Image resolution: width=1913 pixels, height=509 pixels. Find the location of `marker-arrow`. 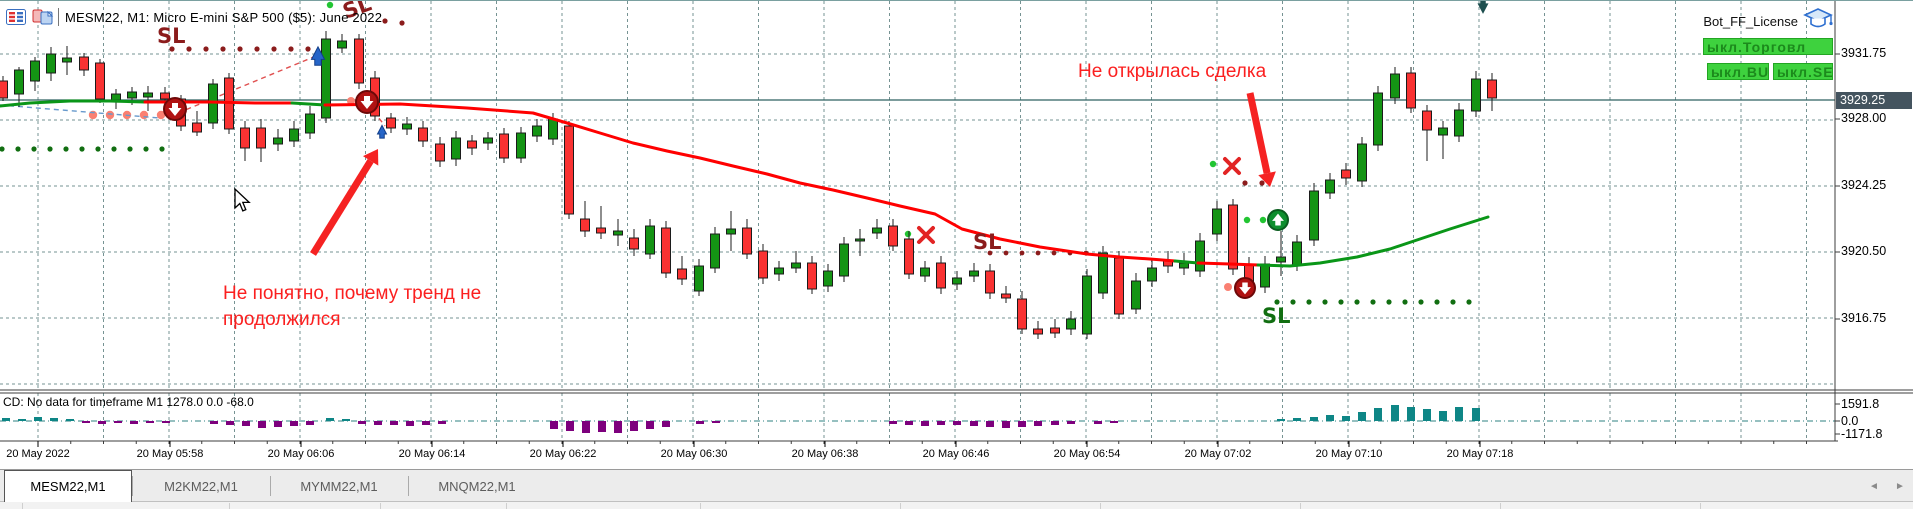

marker-arrow is located at coordinates (367, 102).